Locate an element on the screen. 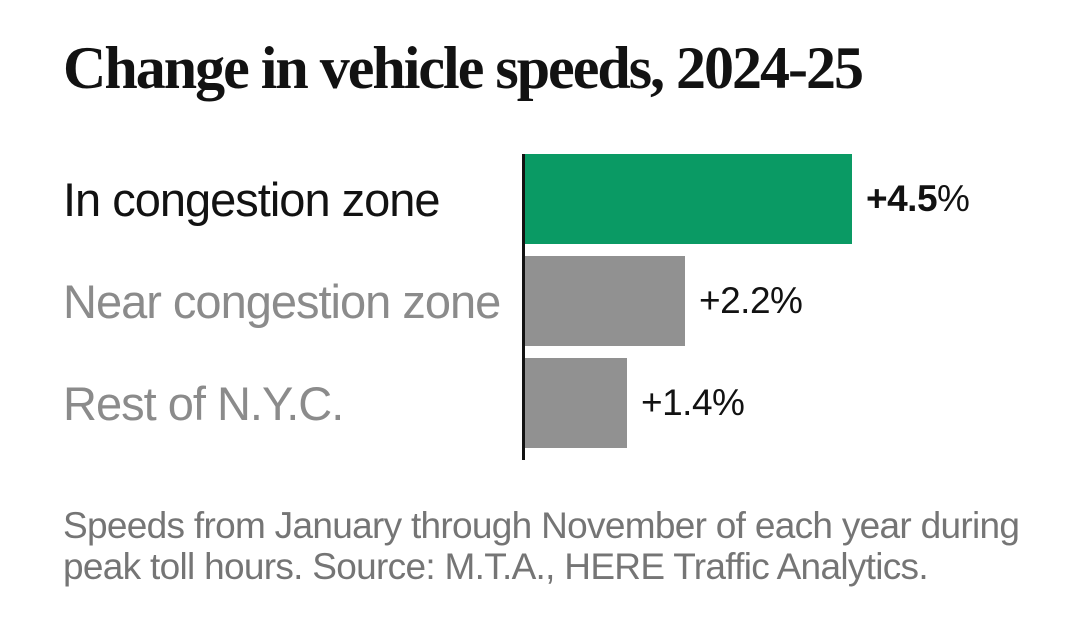  bar-row: +1.4% is located at coordinates (747, 403).